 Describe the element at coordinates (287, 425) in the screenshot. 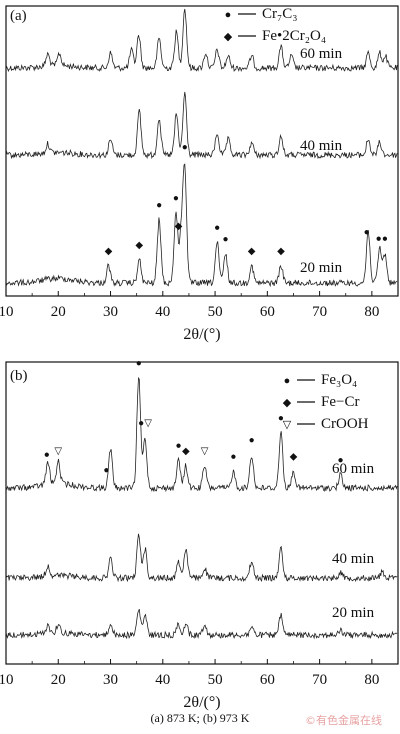

I see `legend-marker: ▽` at that location.